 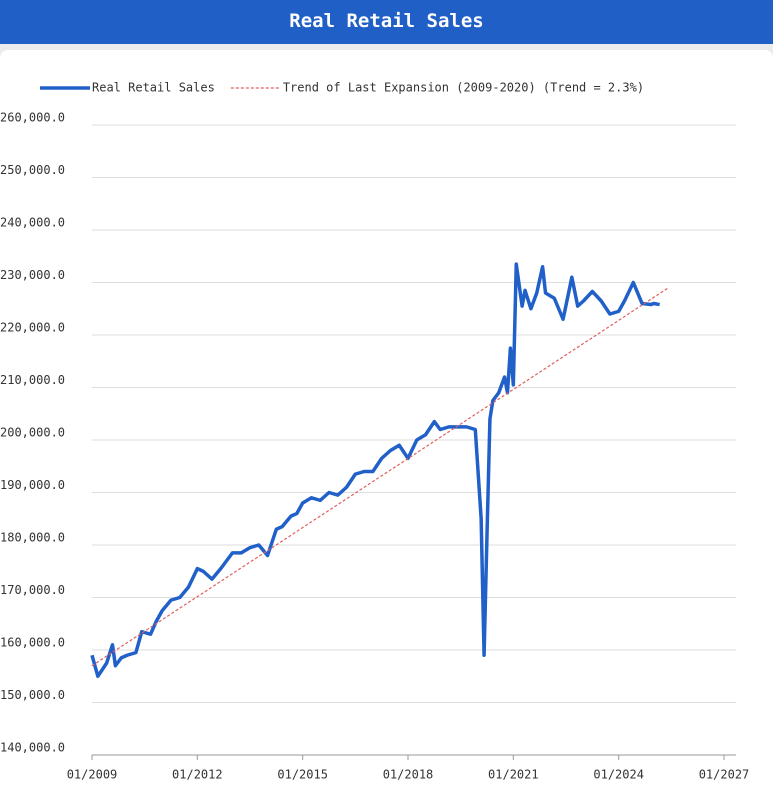 I want to click on x-tick-label: 01/2024, so click(x=618, y=775).